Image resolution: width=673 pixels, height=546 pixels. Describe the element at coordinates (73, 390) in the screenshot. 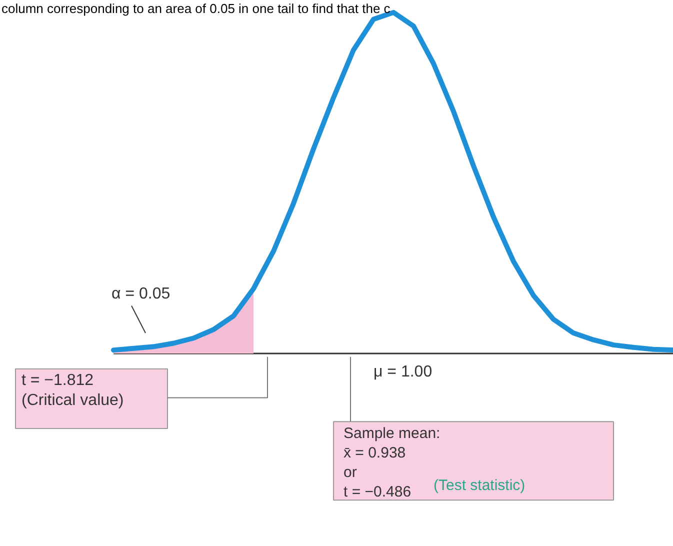

I see `text: t = −1.812 (Critical value)` at that location.